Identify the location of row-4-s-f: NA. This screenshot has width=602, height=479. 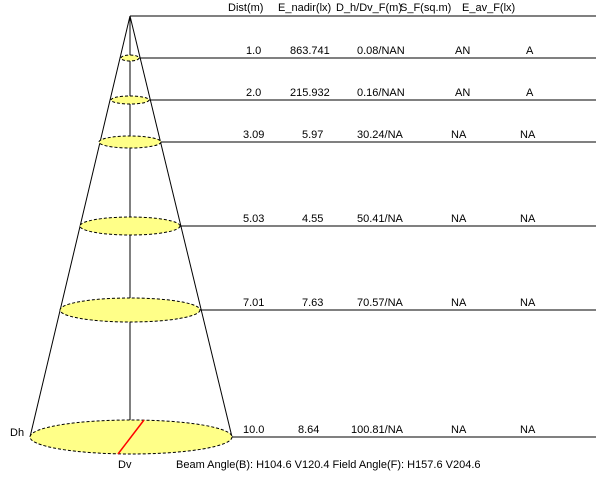
(459, 219).